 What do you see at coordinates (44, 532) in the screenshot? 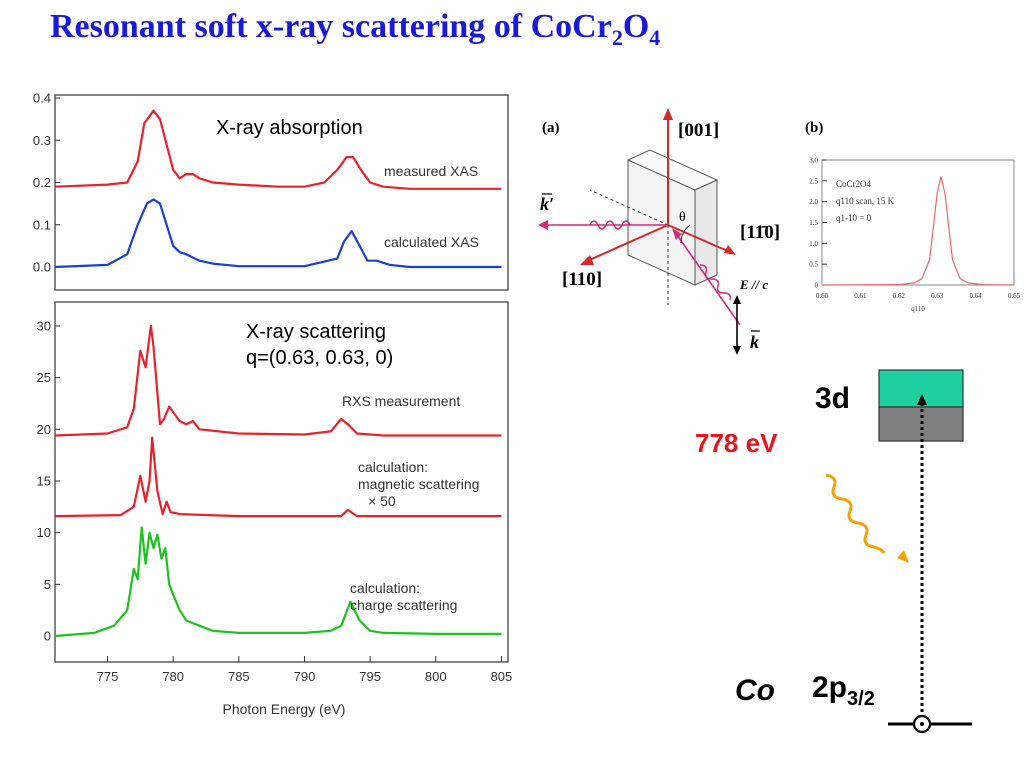
I see `rxs-y-tick-label-4: 10` at bounding box center [44, 532].